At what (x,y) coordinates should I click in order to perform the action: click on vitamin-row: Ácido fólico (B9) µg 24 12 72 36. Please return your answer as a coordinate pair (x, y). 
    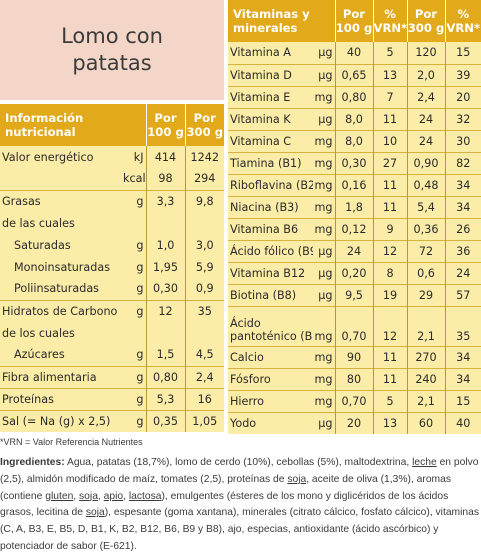
    Looking at the image, I should click on (354, 250).